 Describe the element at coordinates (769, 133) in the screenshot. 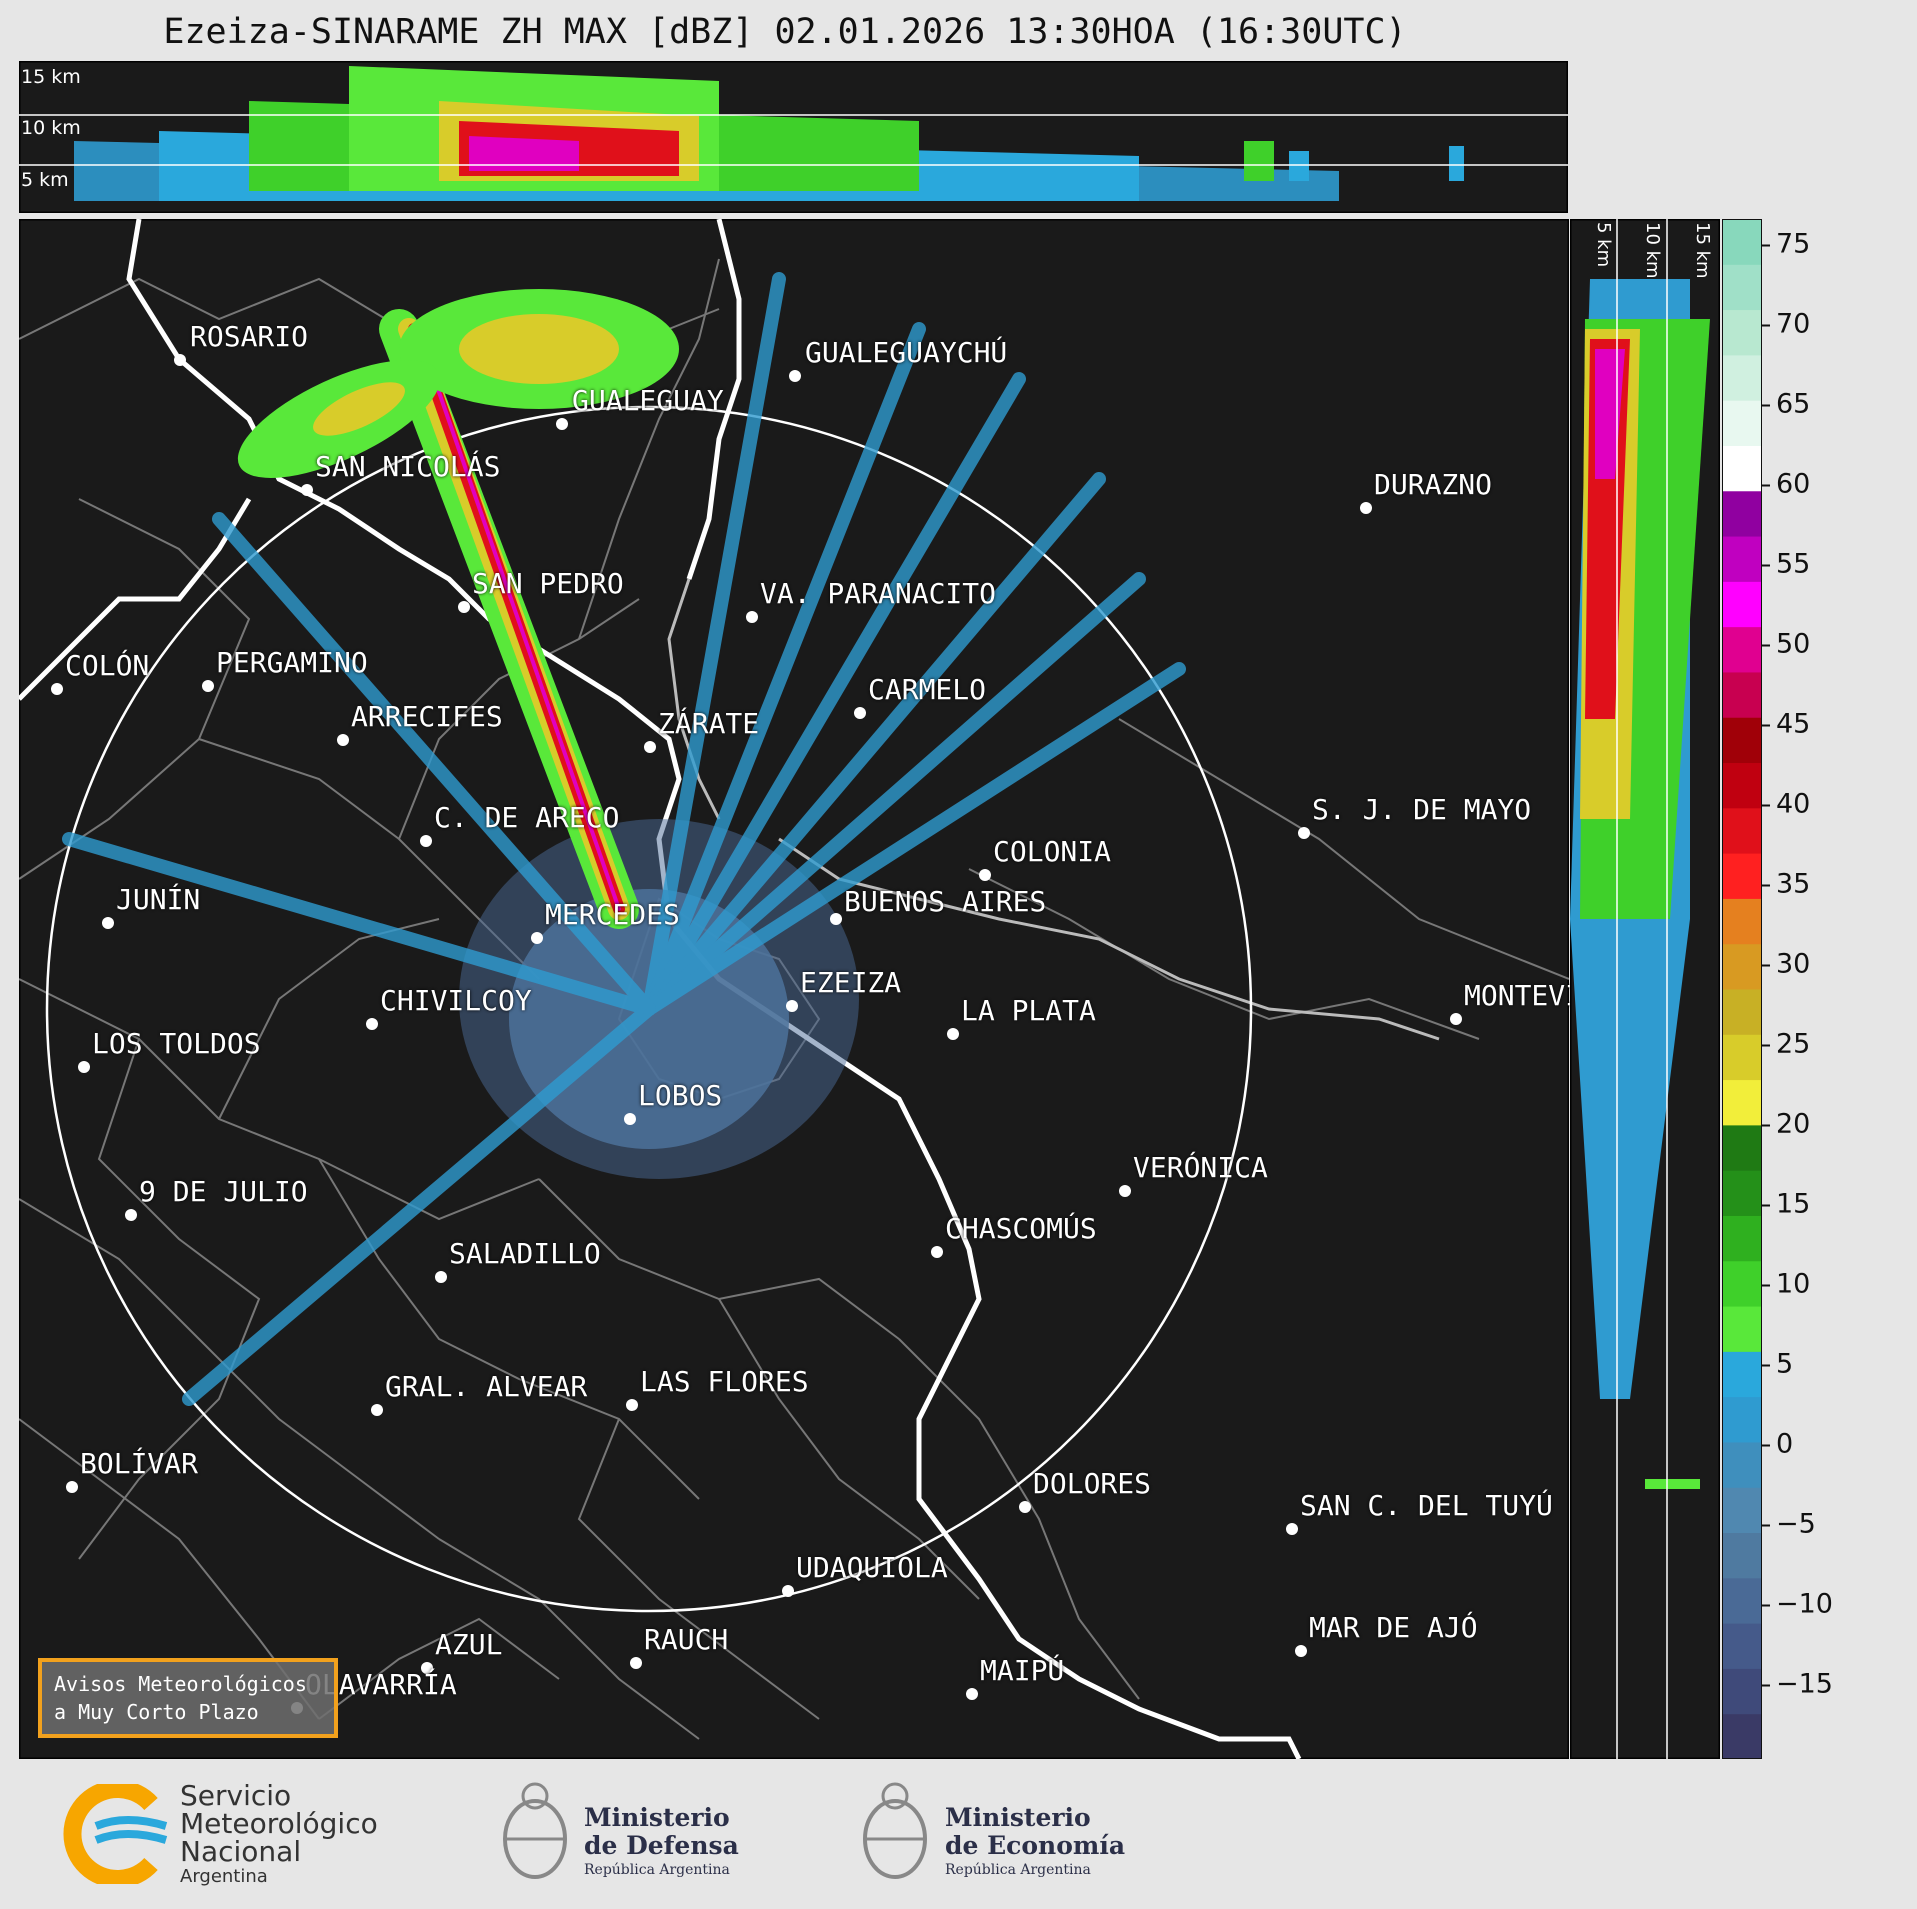

I see `top-reflectivity-profile` at that location.